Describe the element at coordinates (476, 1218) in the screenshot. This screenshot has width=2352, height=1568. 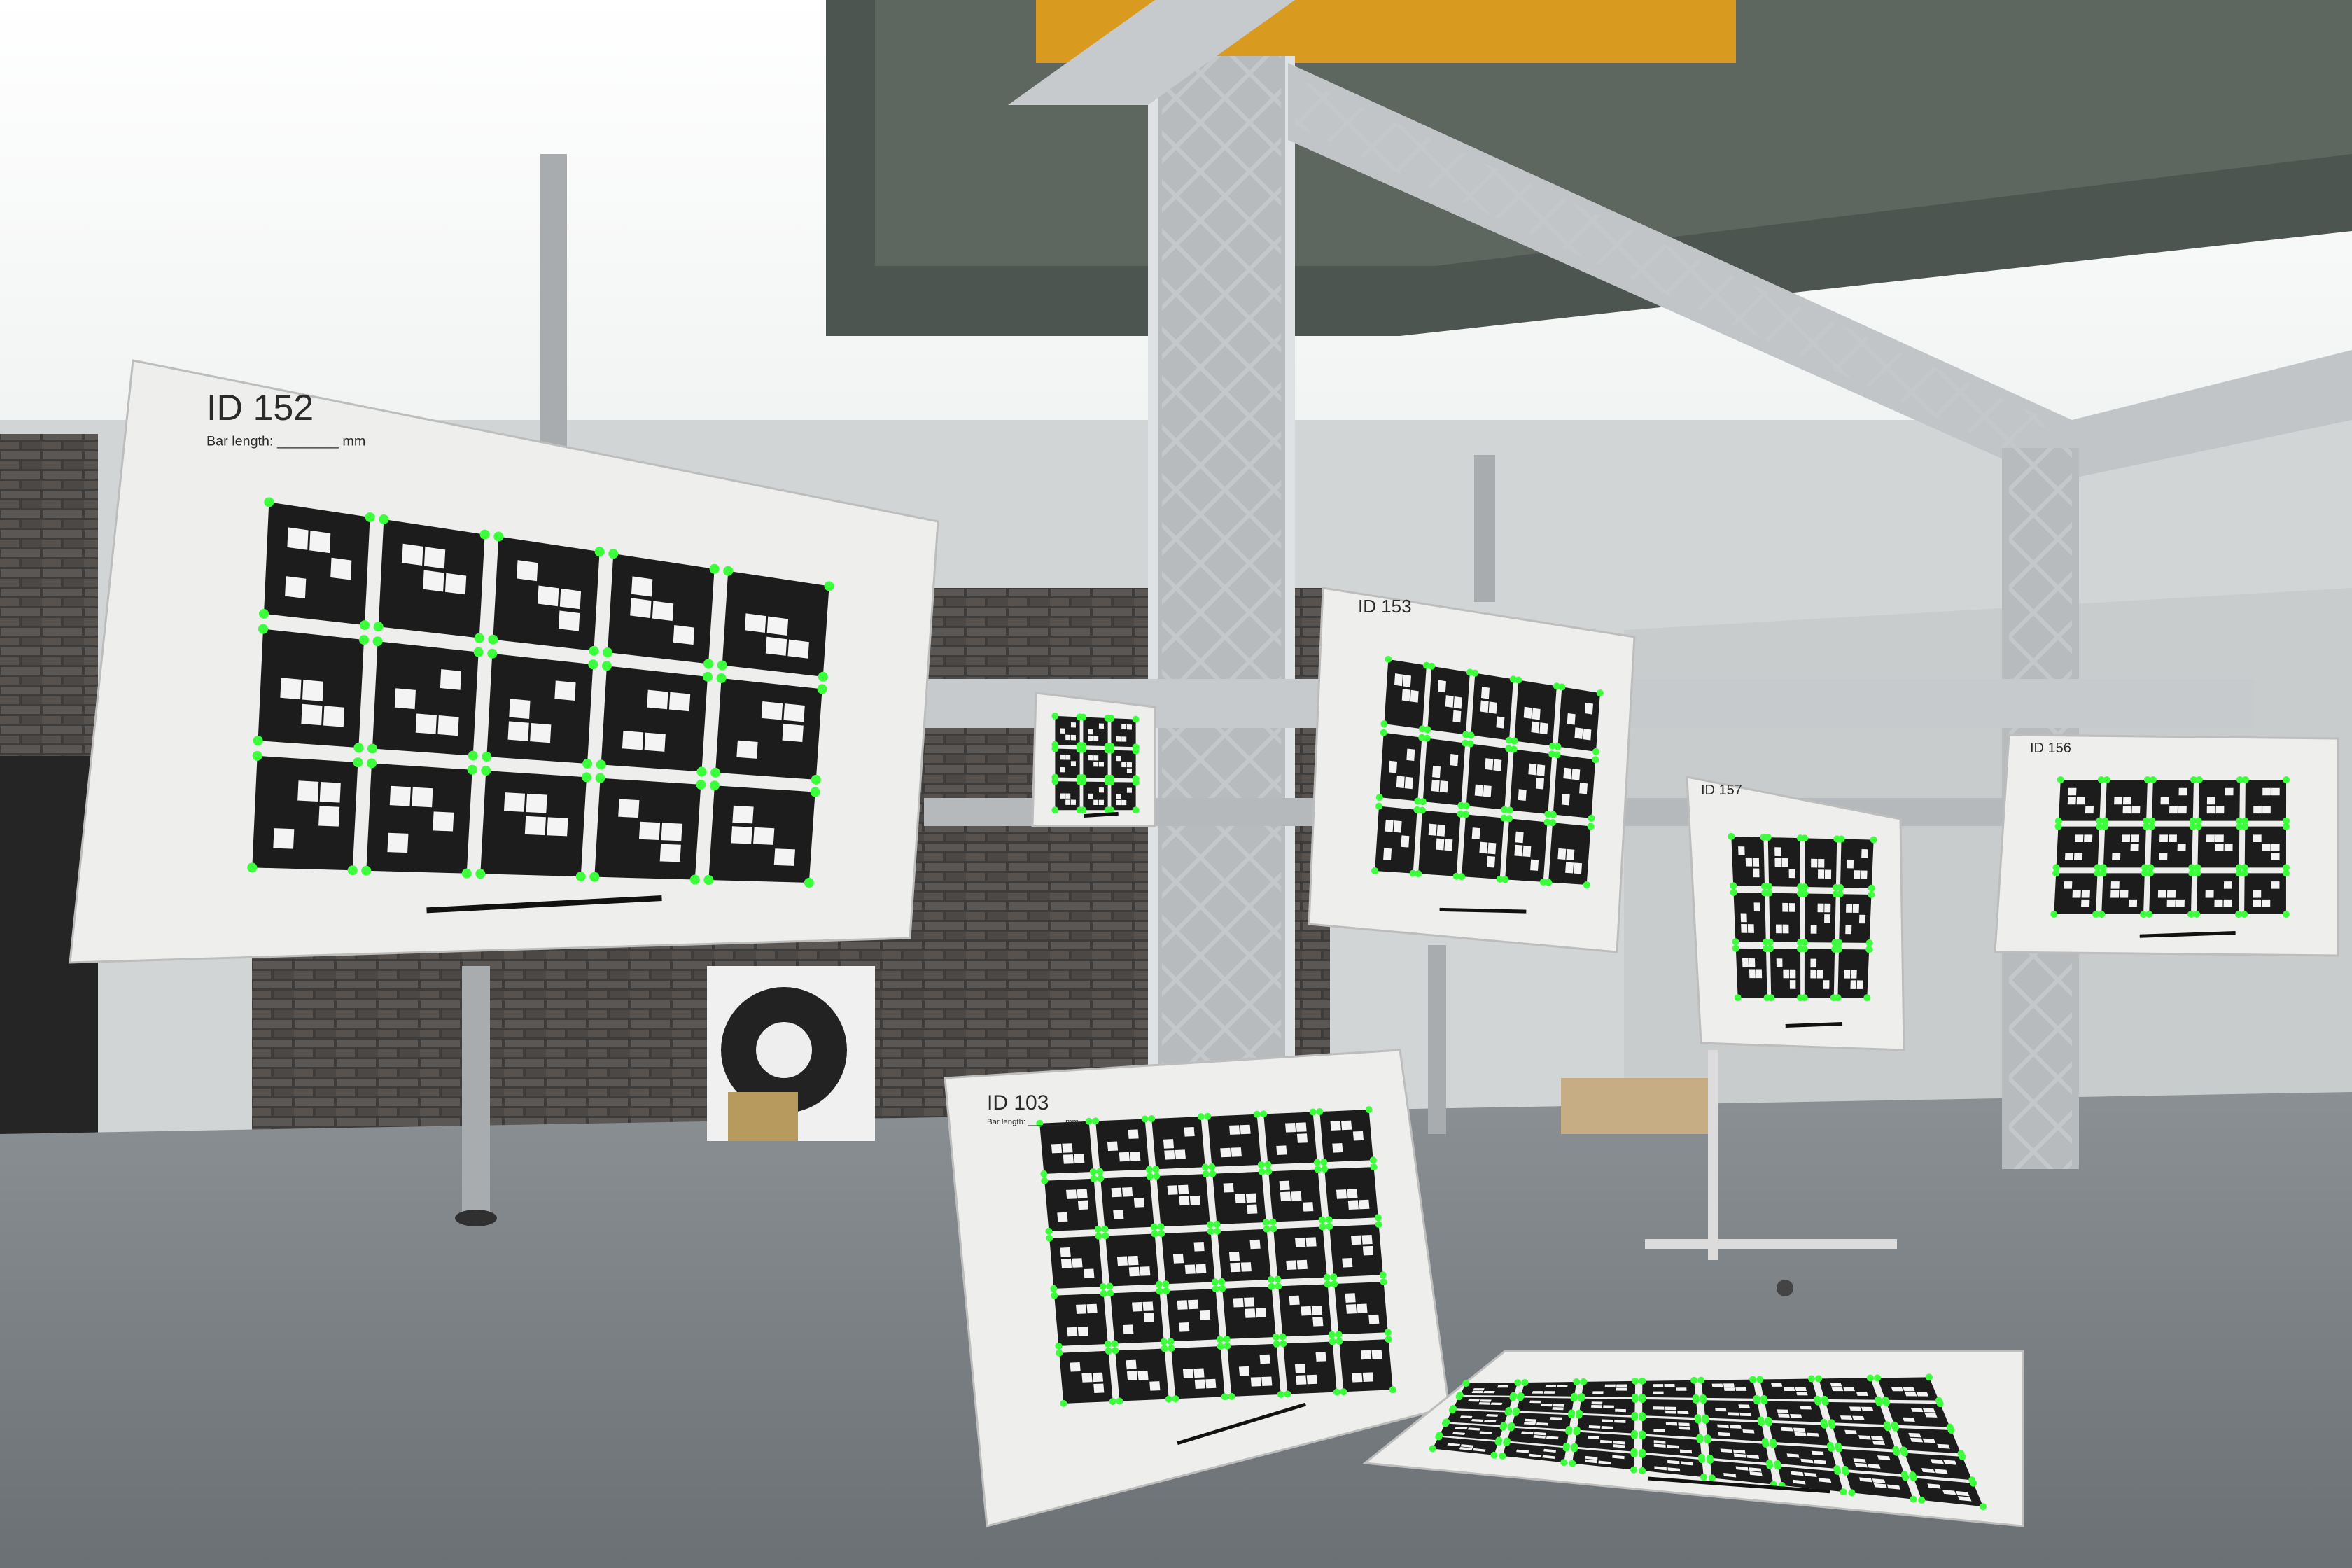
I see `pole-foot` at that location.